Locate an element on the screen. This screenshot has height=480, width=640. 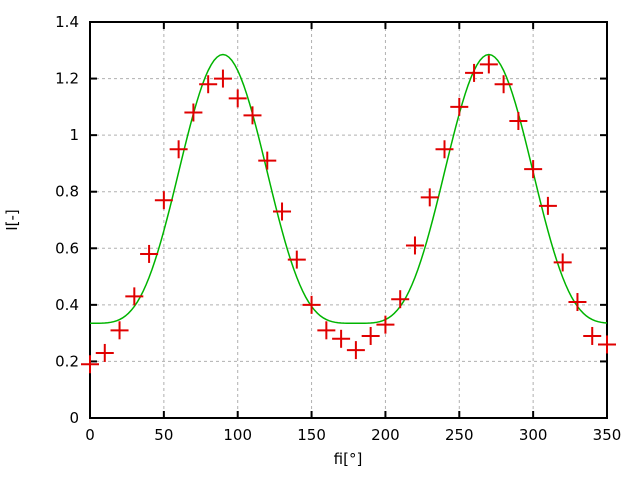
y-tick-label: 0.6 is located at coordinates (67, 248).